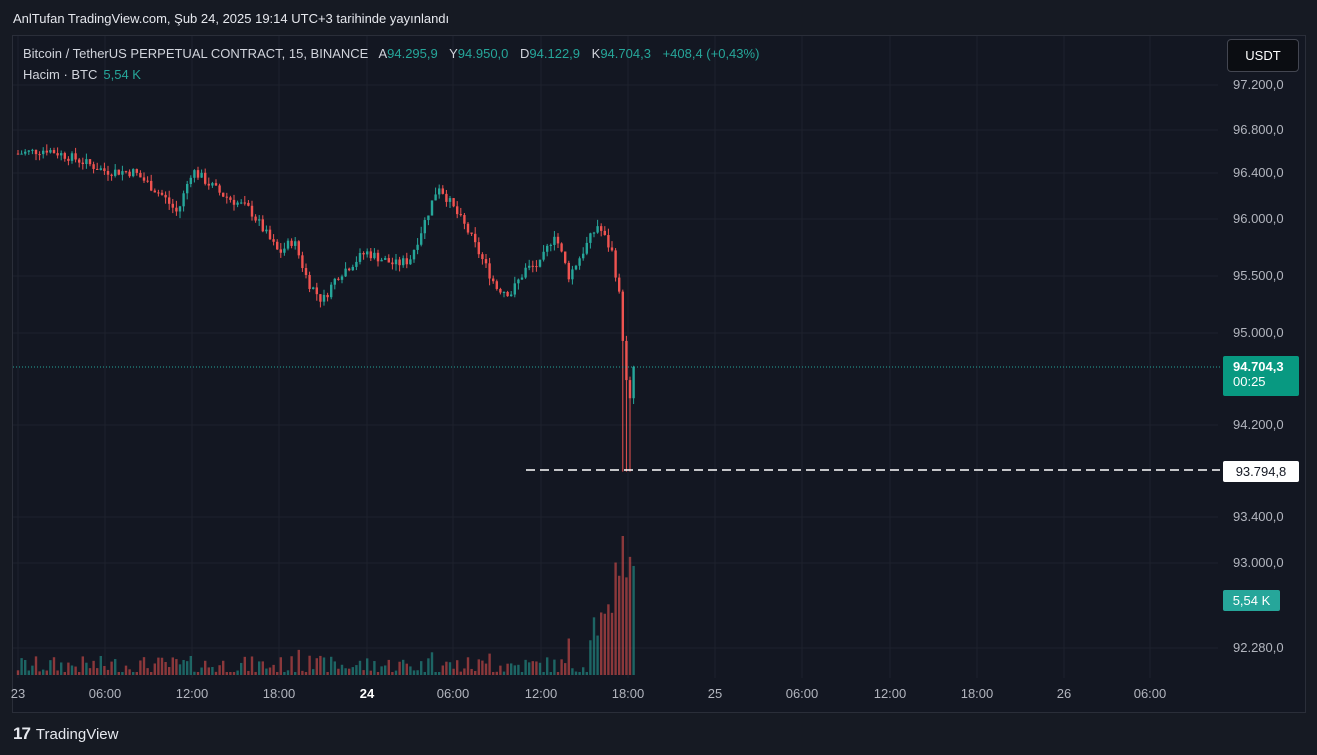  I want to click on volume-label: Hacim · BTC, so click(60, 74).